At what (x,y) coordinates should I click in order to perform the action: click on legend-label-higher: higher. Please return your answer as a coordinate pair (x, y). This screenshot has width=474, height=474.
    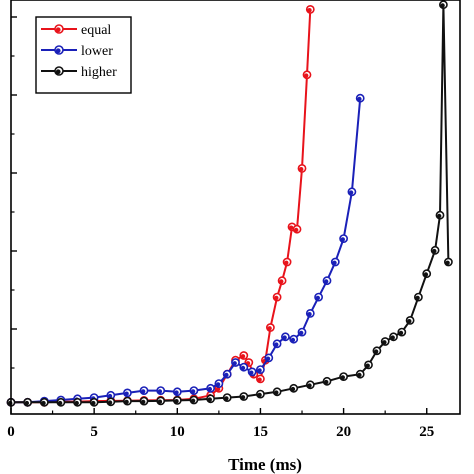
    Looking at the image, I should click on (99, 72).